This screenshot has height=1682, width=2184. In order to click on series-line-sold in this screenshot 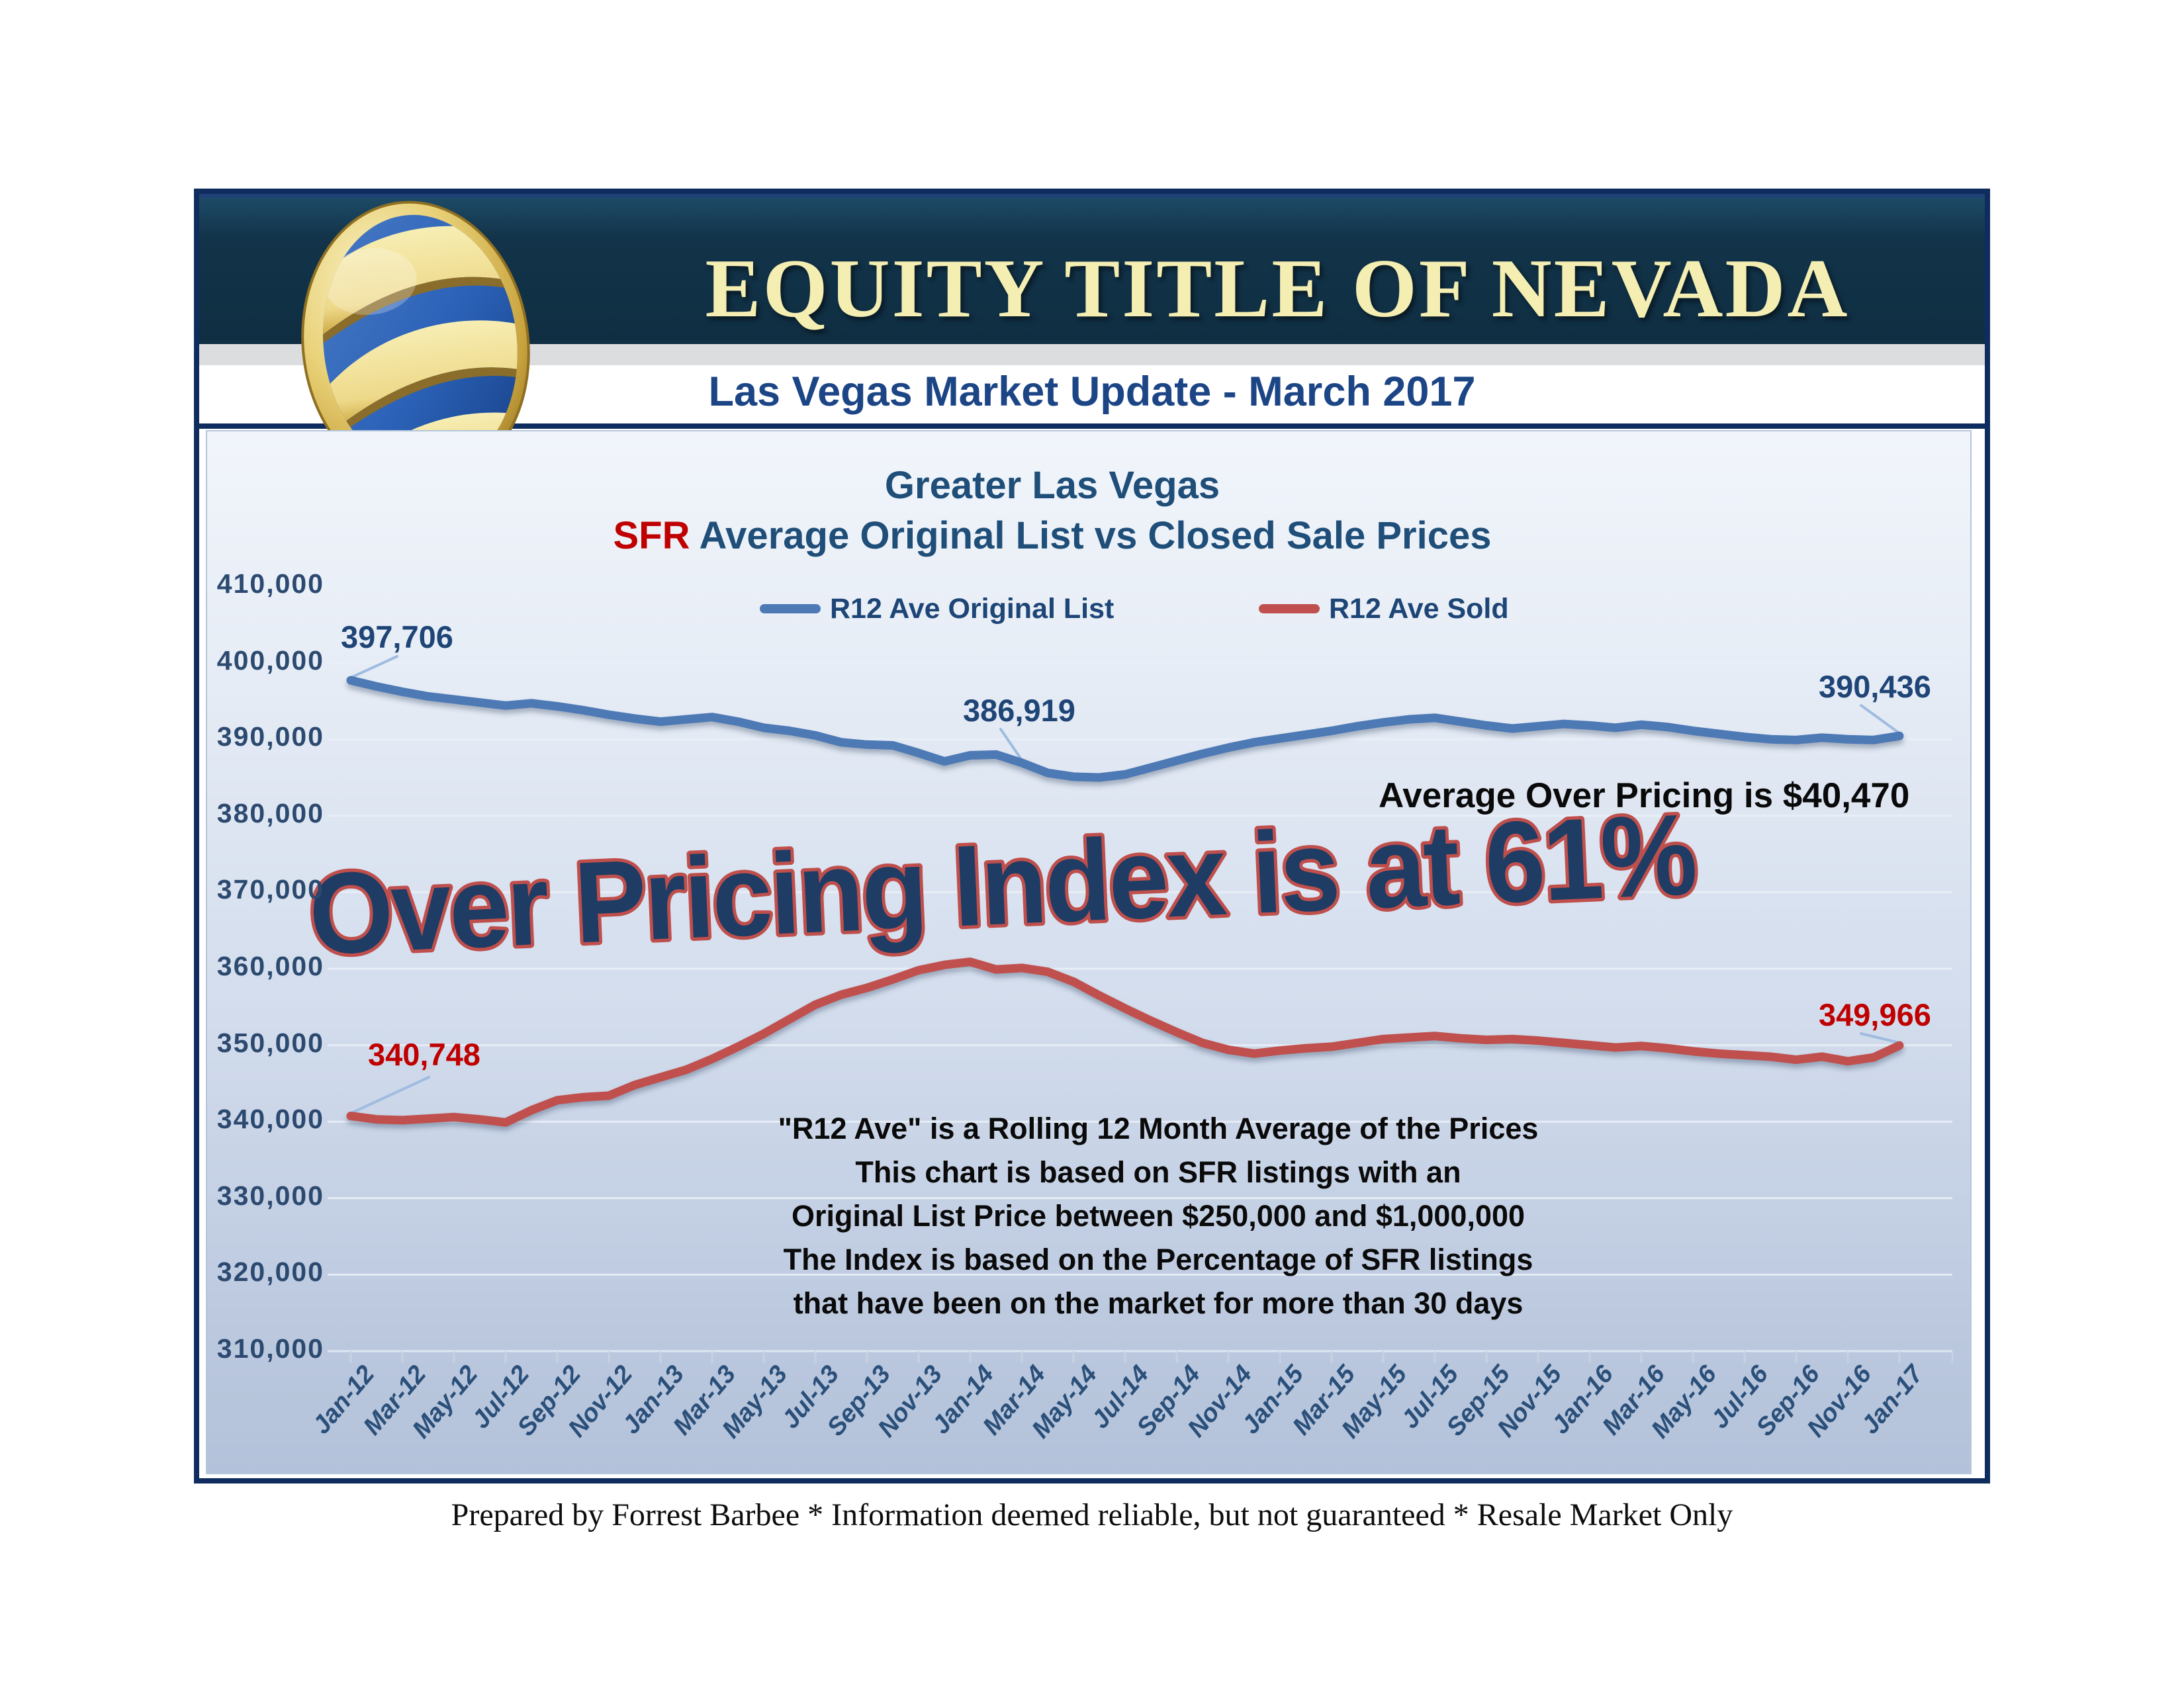, I will do `click(1125, 1042)`.